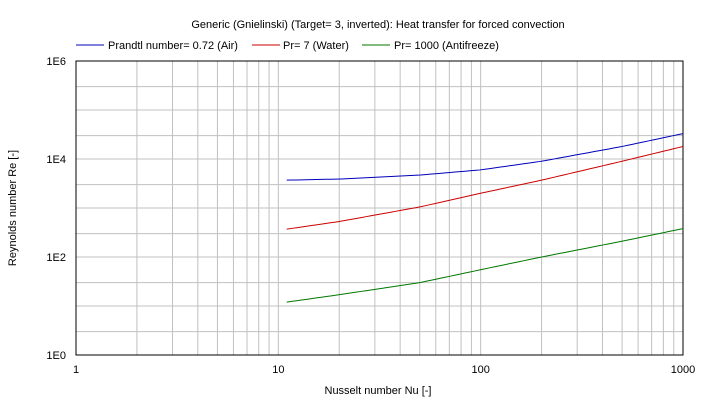 Image resolution: width=708 pixels, height=406 pixels. I want to click on y-tick-label: 1E6, so click(56, 62).